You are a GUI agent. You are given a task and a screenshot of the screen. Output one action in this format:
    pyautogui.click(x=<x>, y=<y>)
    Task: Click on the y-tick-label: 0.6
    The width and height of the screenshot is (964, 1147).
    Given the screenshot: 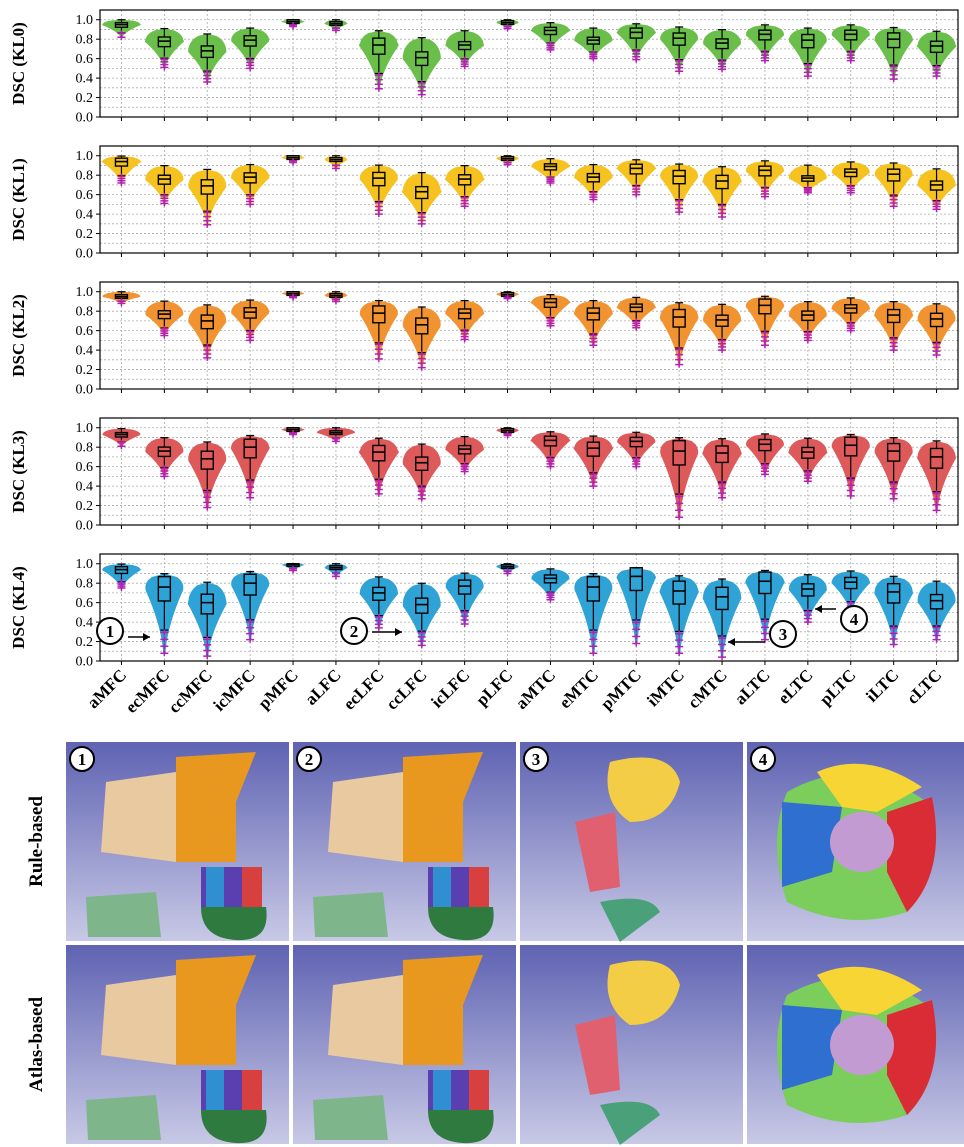 What is the action you would take?
    pyautogui.click(x=85, y=467)
    